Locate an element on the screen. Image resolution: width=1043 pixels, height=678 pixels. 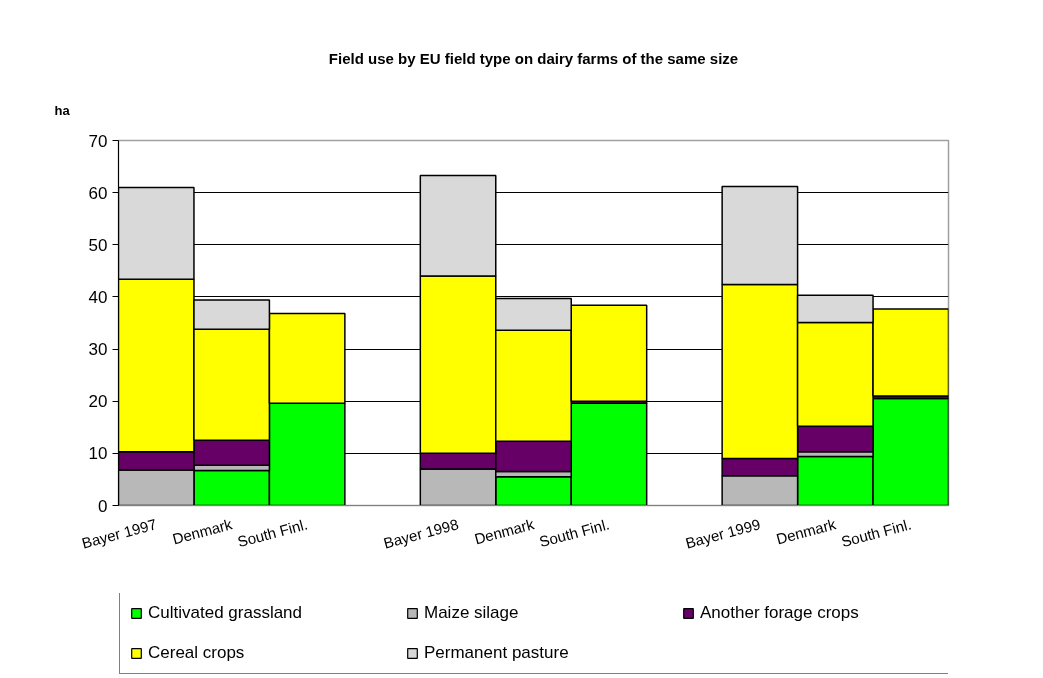
legend-label: Cultivated grassland is located at coordinates (226, 613).